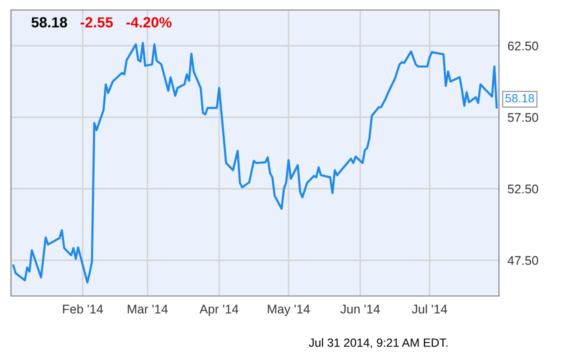 This screenshot has width=575, height=358. I want to click on chart-title: 58.18, so click(49, 22).